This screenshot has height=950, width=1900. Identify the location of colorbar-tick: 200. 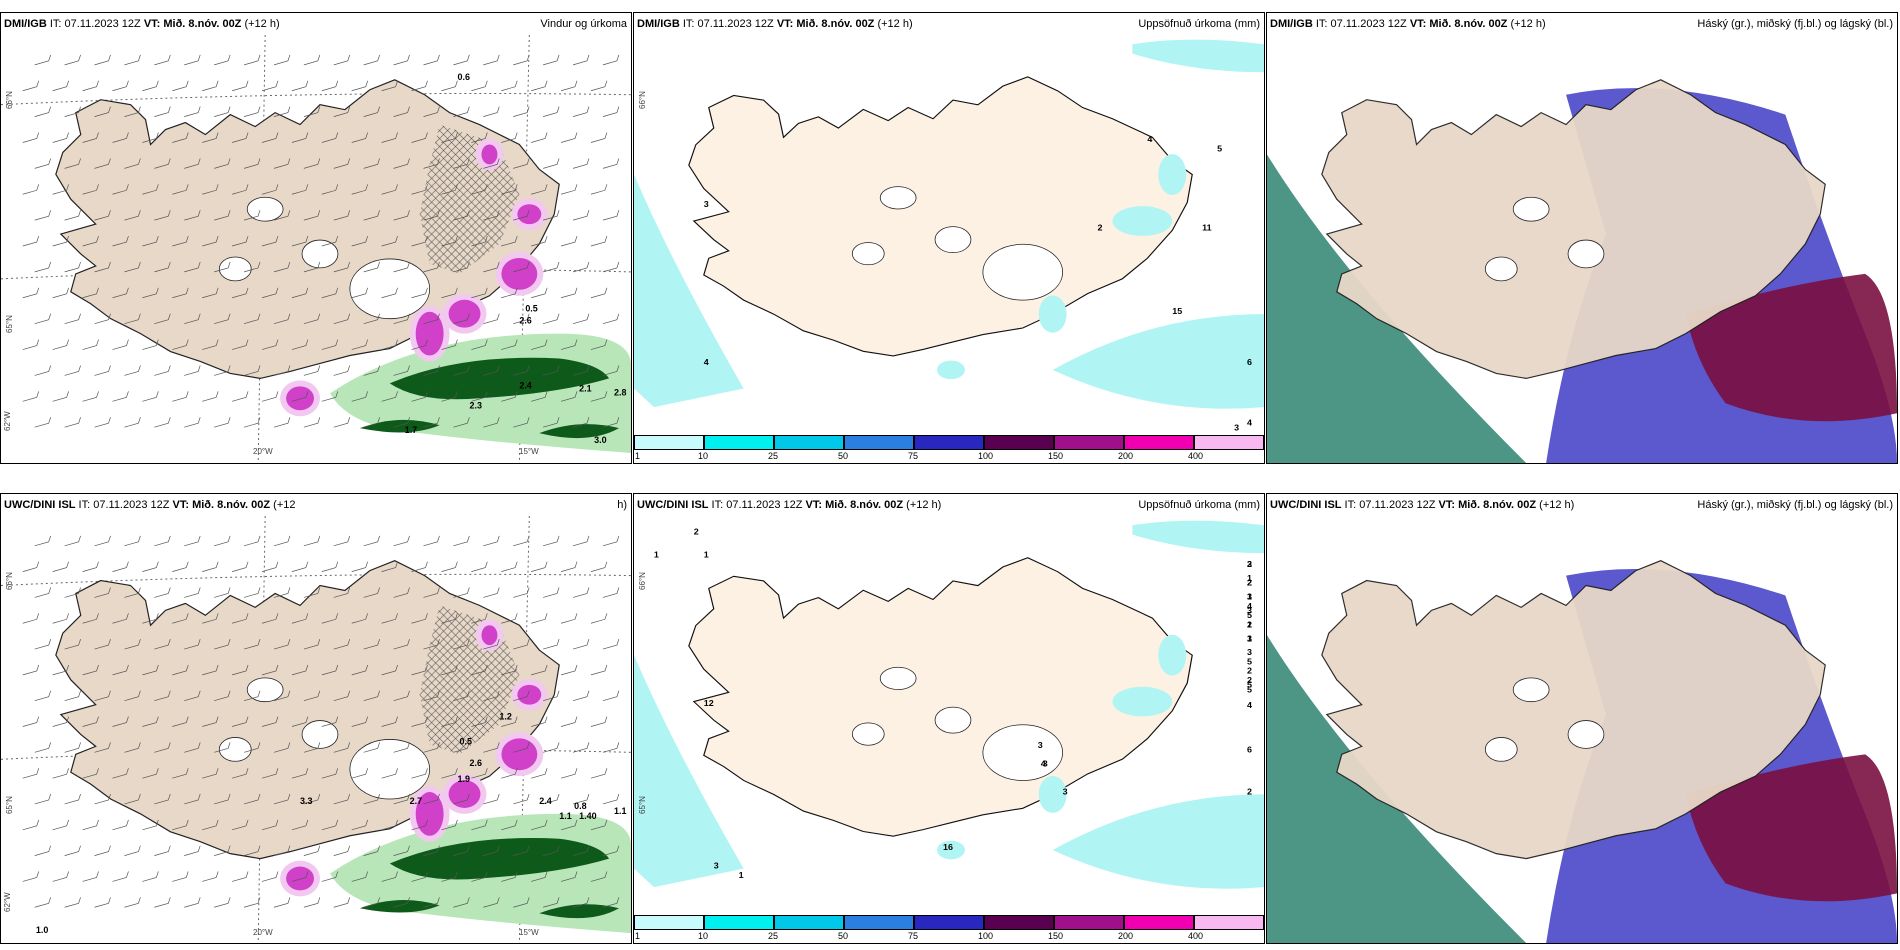
(1126, 936).